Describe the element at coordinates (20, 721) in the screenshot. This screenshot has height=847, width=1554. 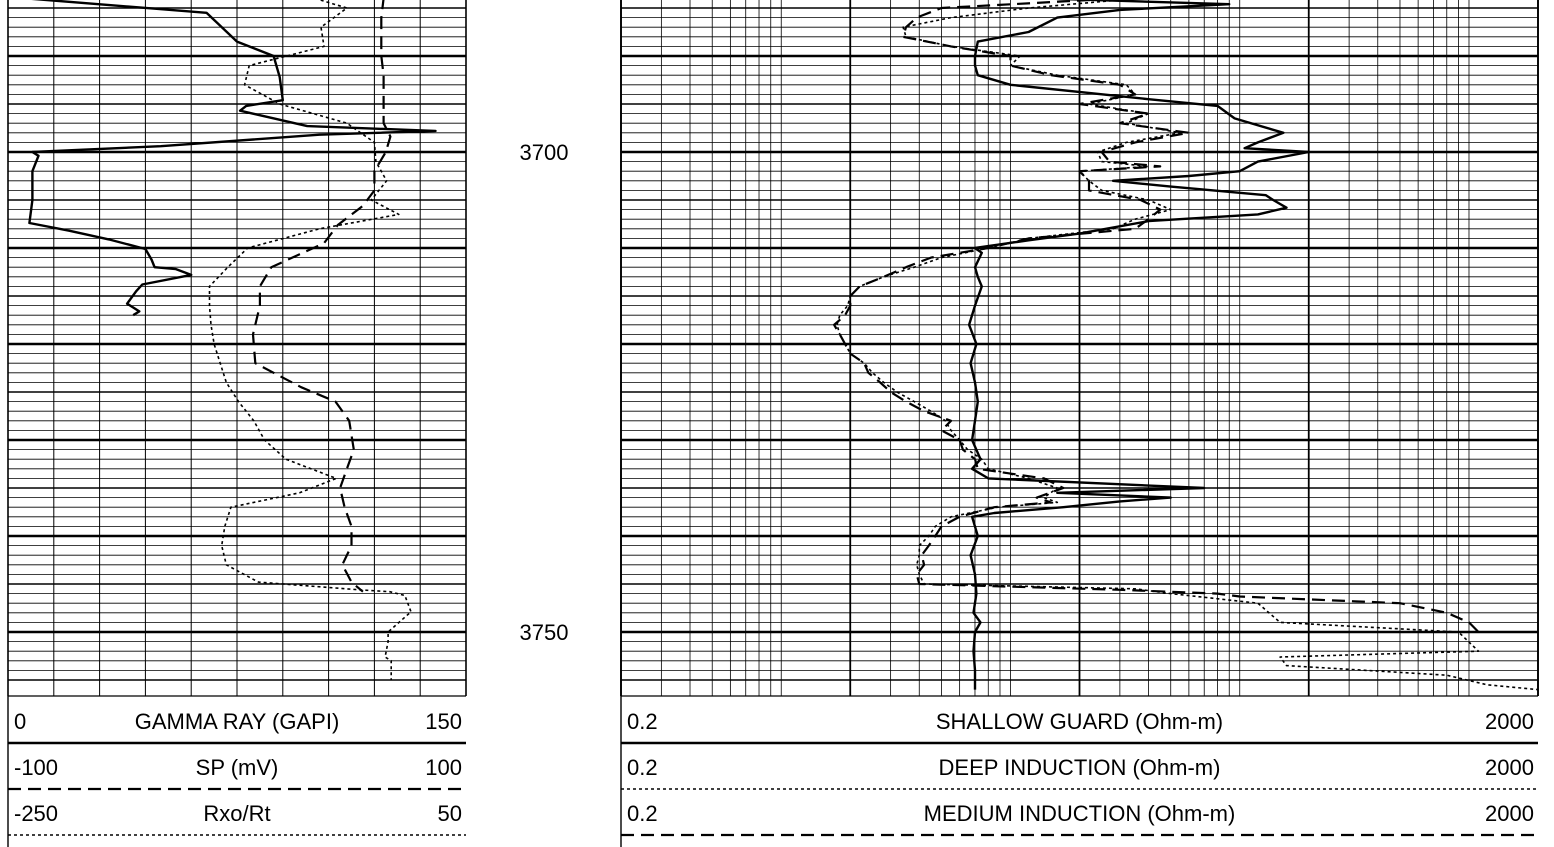
I see `header-min-label: 0` at that location.